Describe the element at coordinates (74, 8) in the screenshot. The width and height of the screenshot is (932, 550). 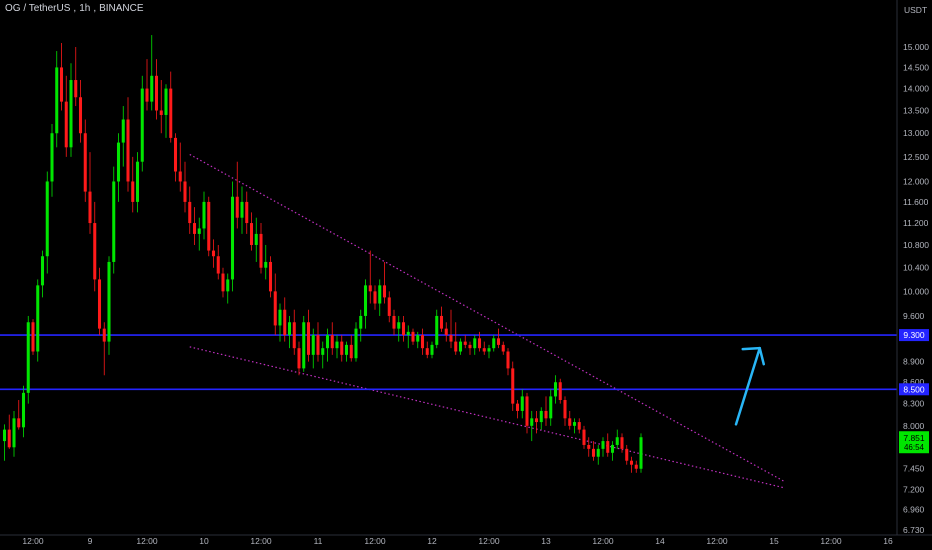
I see `chart-title: OG / TetherUS, 1h, BINANCE` at that location.